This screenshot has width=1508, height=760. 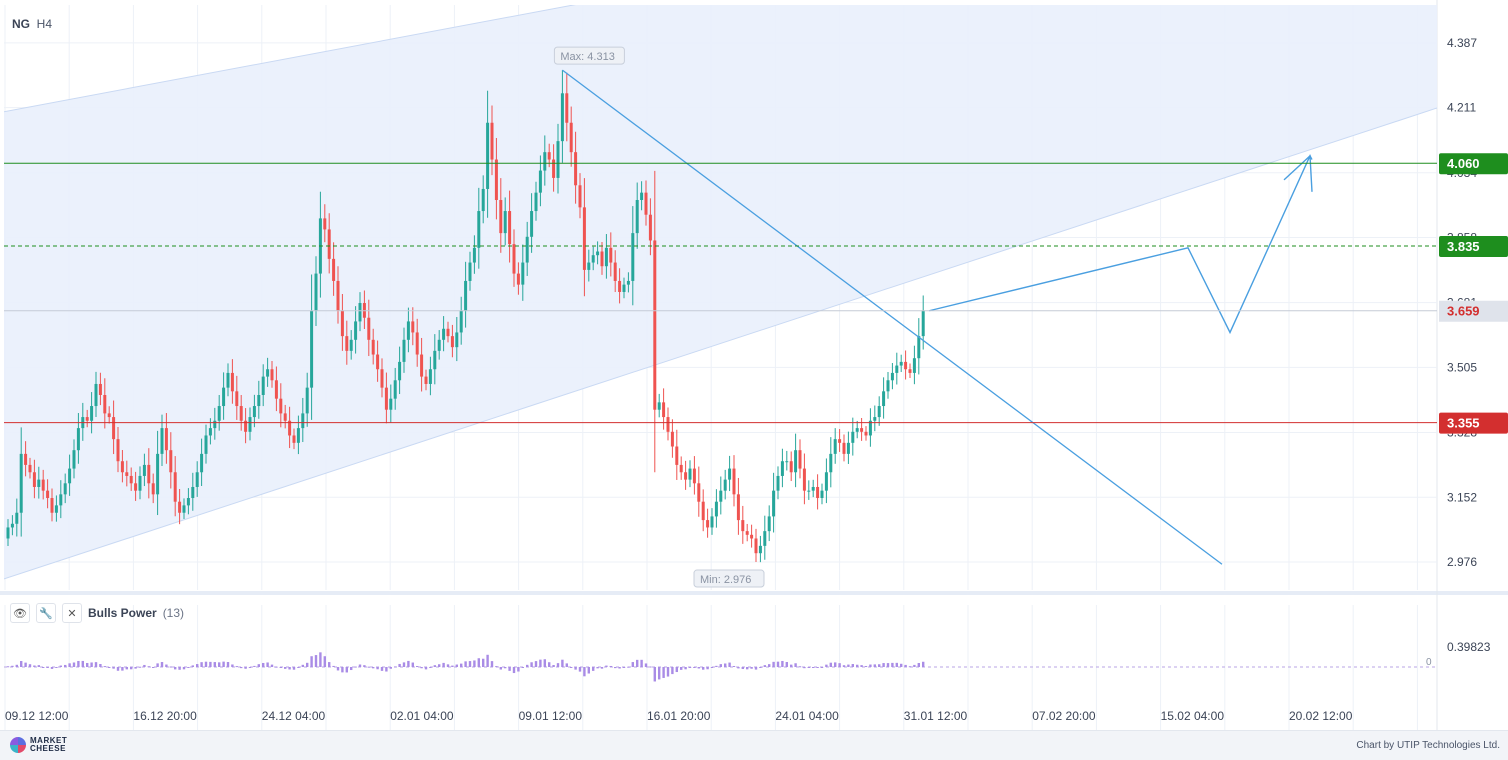 I want to click on min-marker-label: Min: 2.976, so click(x=725, y=580).